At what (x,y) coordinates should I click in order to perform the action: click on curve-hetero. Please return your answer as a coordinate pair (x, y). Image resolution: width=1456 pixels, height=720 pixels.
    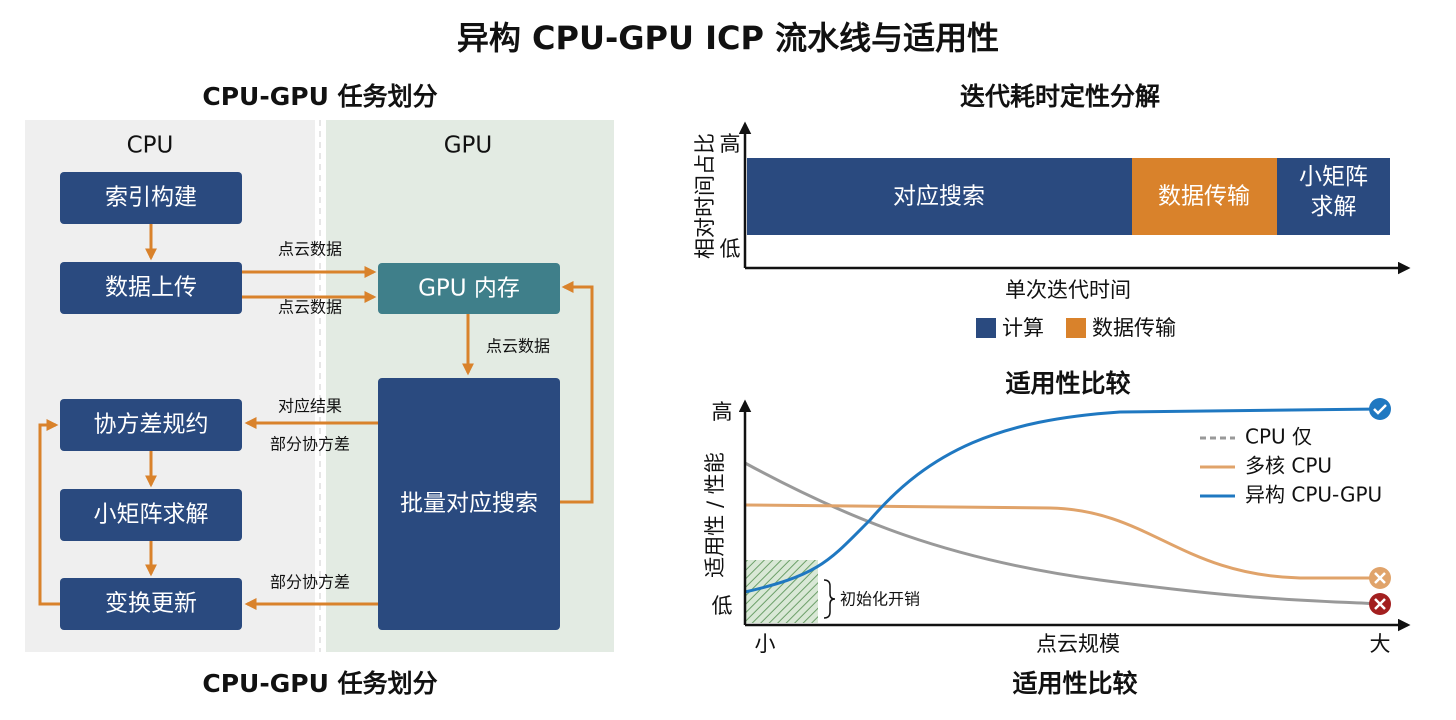
    Looking at the image, I should click on (1062, 500).